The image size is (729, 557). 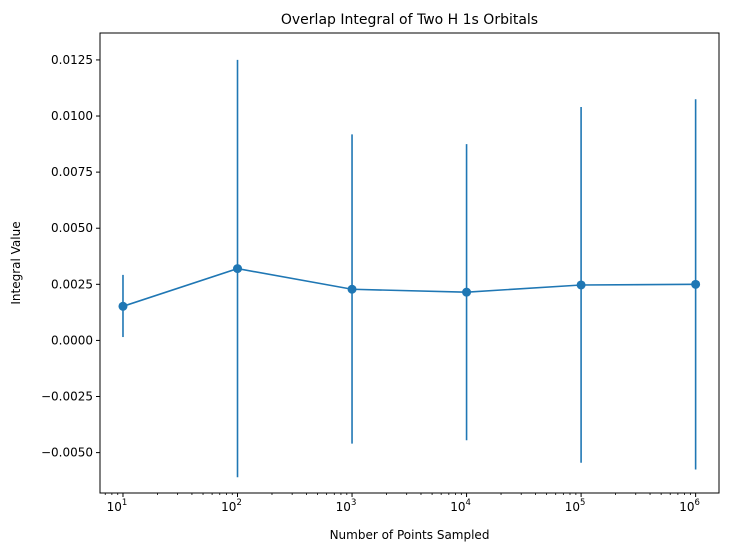 I want to click on y-tick-label: 0.0125, so click(x=72, y=60).